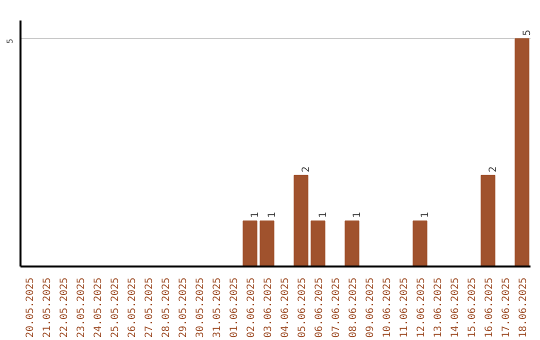  What do you see at coordinates (336, 307) in the screenshot?
I see `x-tick-label: 07.06.2025` at bounding box center [336, 307].